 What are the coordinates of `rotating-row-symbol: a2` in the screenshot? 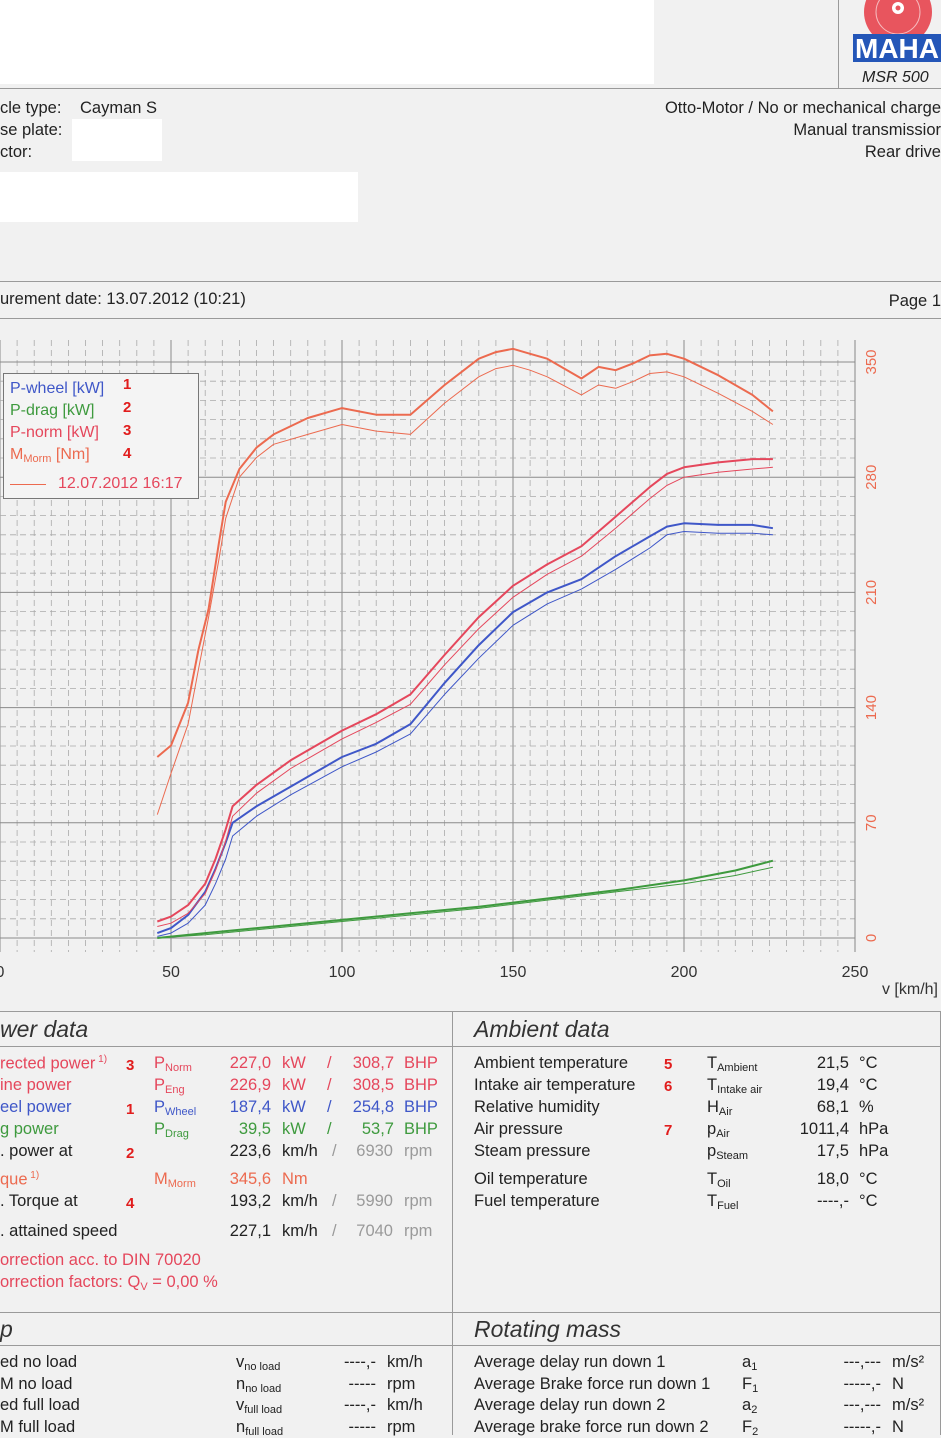 It's located at (749, 1406).